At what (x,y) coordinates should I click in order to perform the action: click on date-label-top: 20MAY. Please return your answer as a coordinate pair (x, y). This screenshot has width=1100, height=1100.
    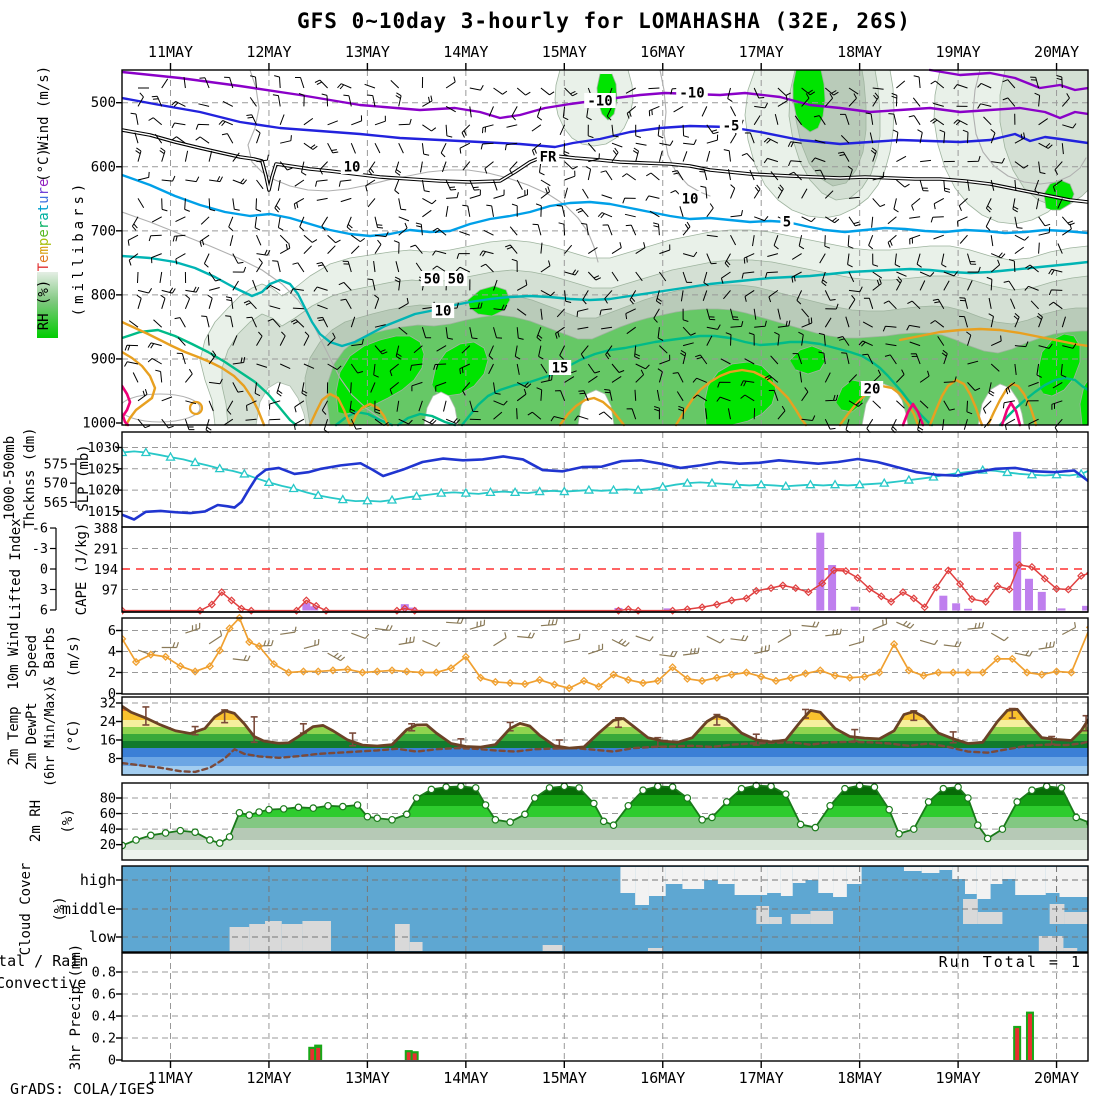
    Looking at the image, I should click on (1056, 52).